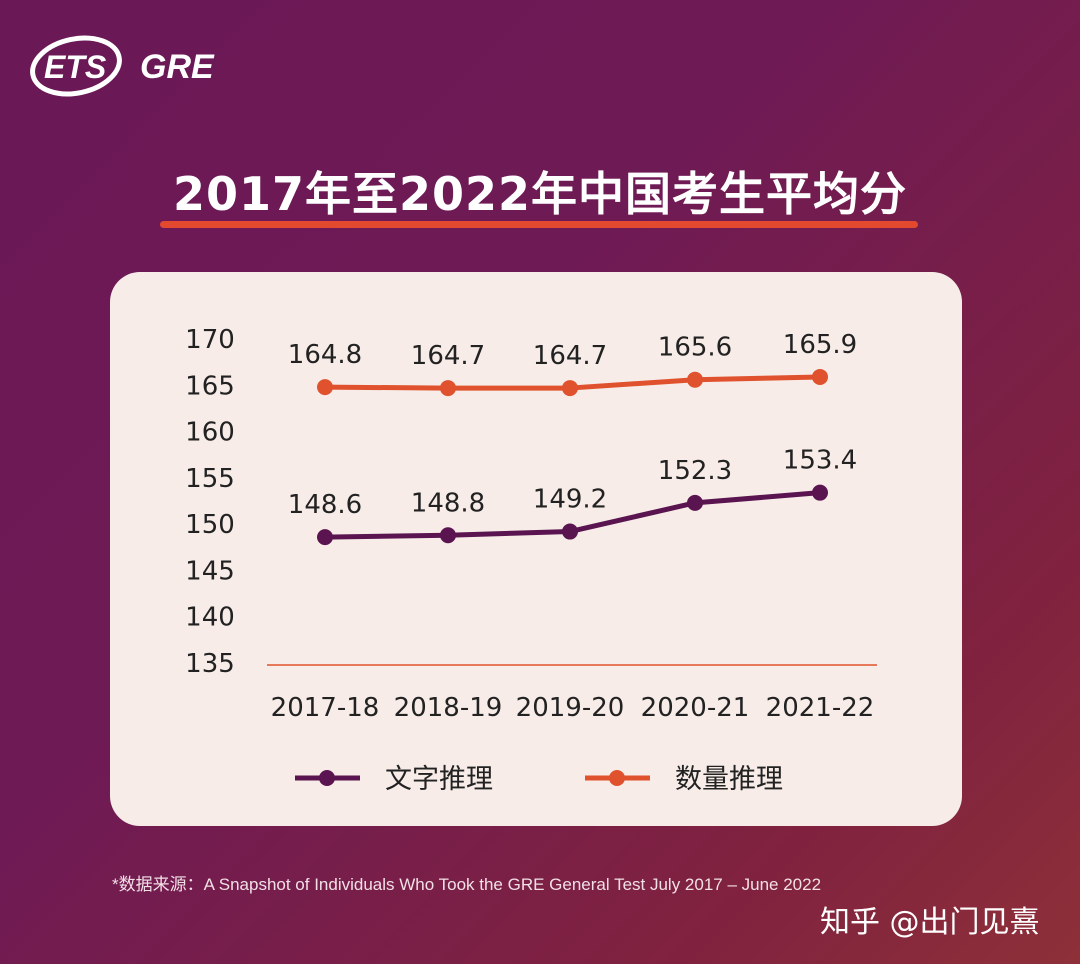 This screenshot has height=964, width=1080. Describe the element at coordinates (210, 433) in the screenshot. I see `y-tick-label: 160` at that location.